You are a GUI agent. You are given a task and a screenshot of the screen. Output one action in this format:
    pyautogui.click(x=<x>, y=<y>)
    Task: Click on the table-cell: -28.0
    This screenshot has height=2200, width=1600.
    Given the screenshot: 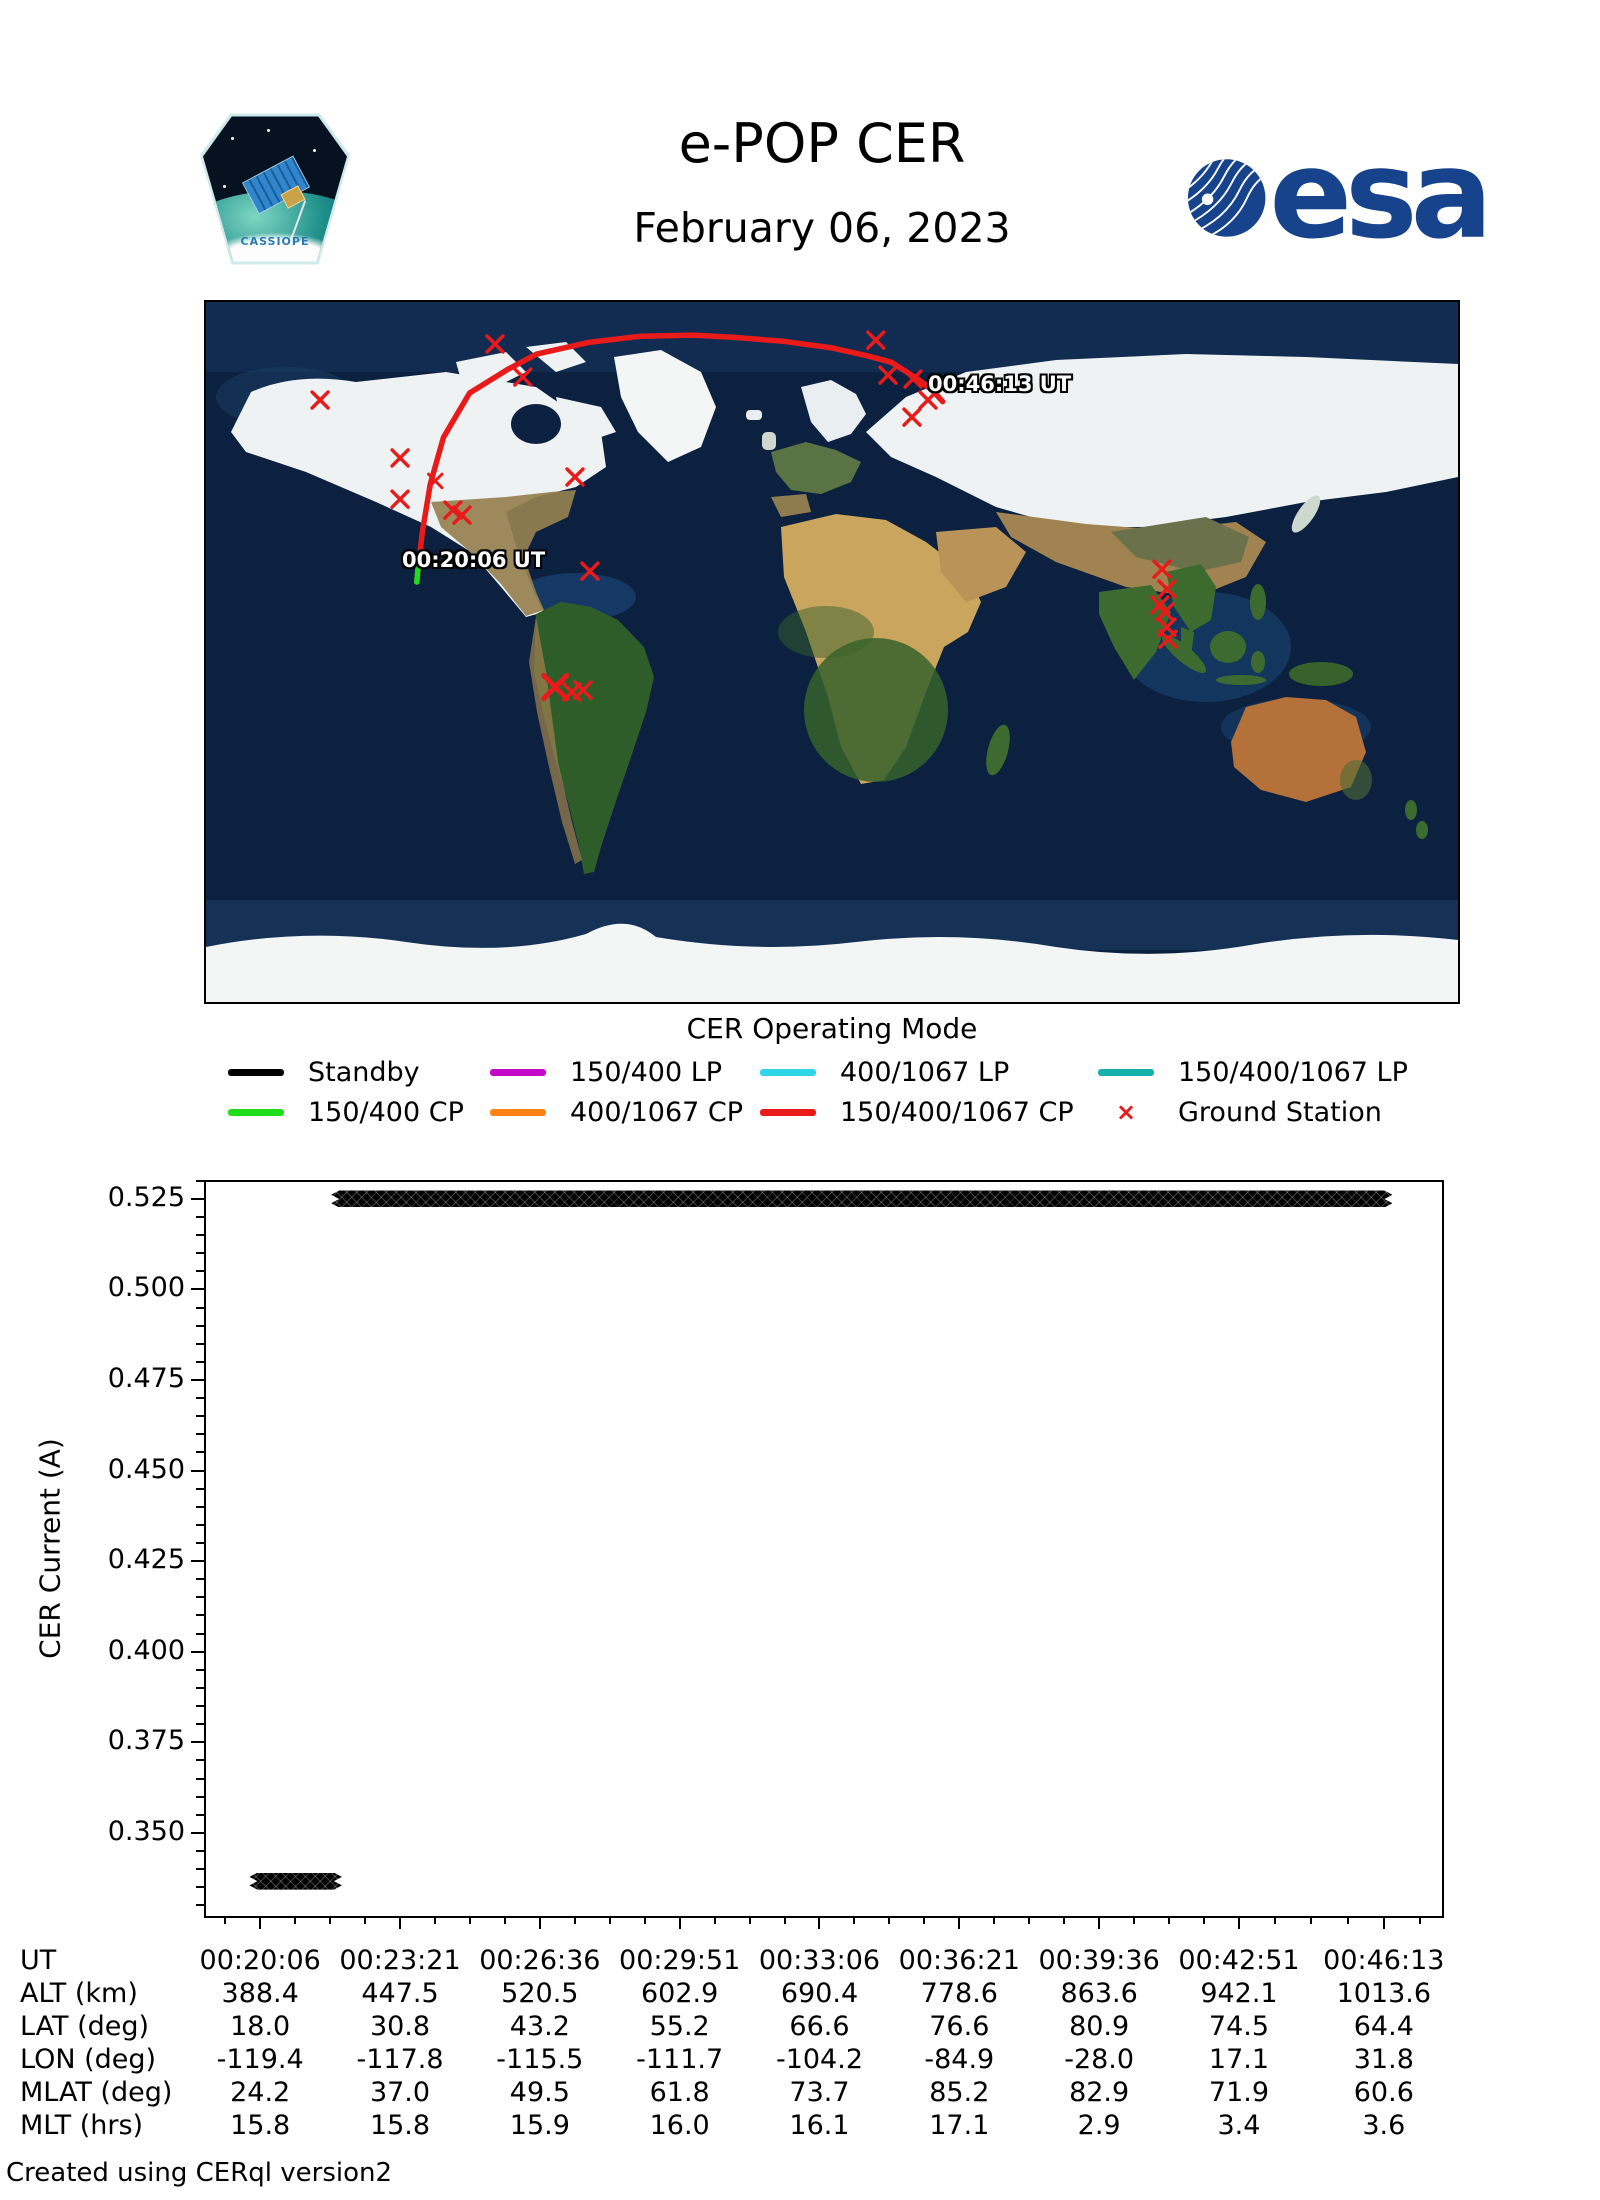 What is the action you would take?
    pyautogui.click(x=1099, y=2059)
    